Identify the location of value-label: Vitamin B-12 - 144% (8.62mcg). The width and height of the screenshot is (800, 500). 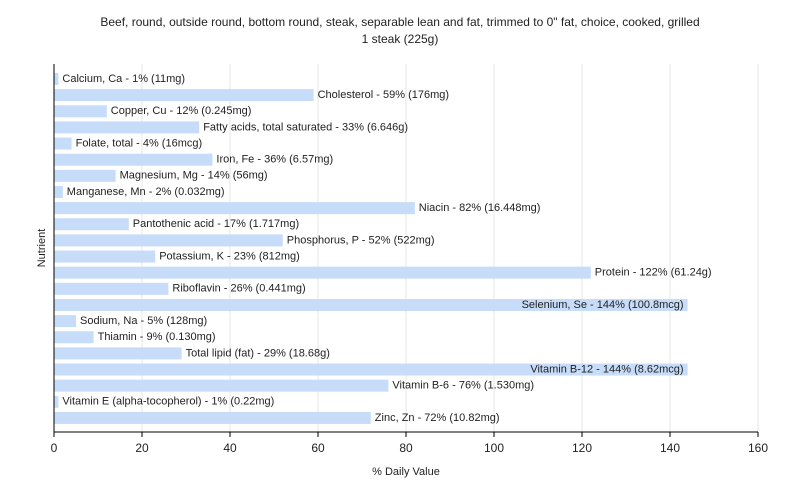
(606, 369).